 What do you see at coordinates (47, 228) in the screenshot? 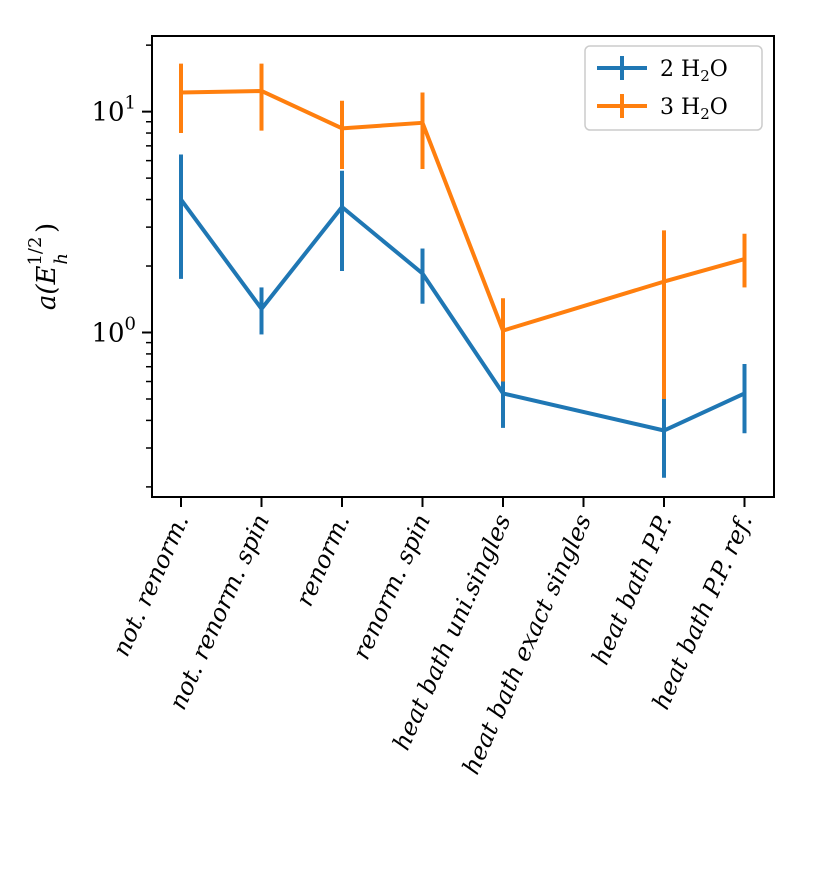
I see `y-axis-label-close: )` at bounding box center [47, 228].